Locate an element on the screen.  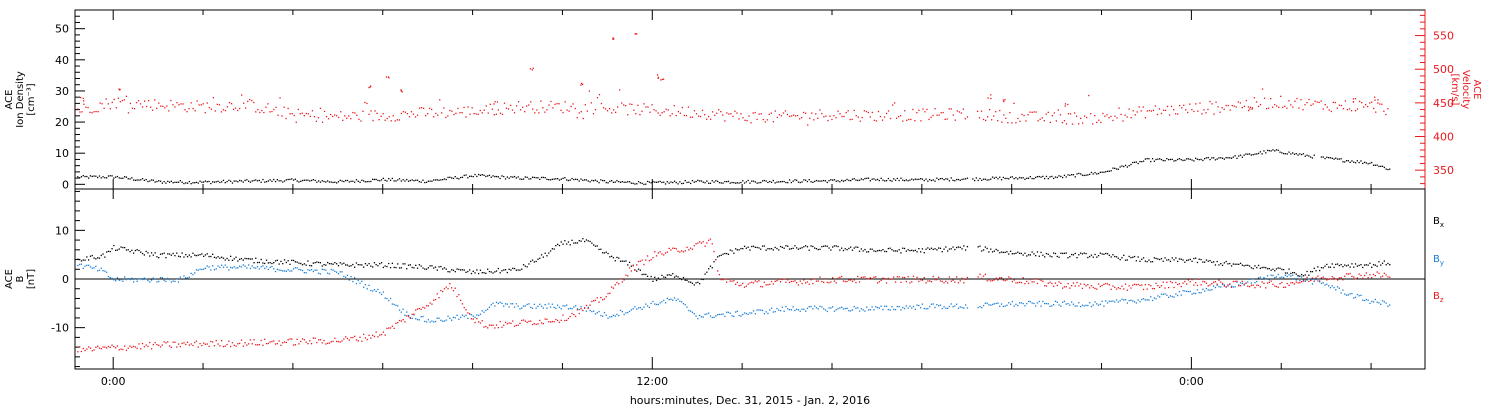
right-y-tick-label: 550 is located at coordinates (1443, 36).